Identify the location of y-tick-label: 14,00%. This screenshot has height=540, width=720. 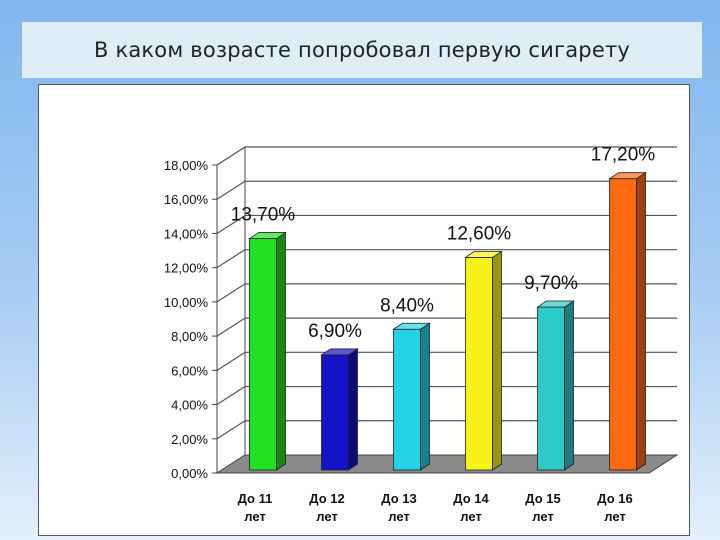
(186, 233).